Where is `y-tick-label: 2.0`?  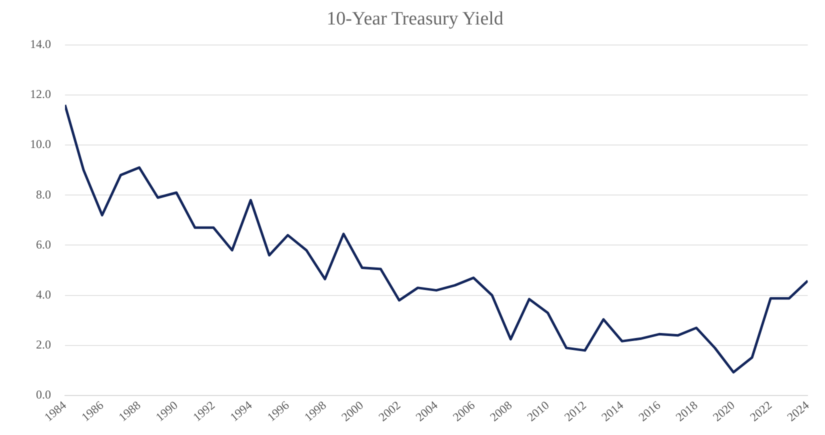 y-tick-label: 2.0 is located at coordinates (43, 345).